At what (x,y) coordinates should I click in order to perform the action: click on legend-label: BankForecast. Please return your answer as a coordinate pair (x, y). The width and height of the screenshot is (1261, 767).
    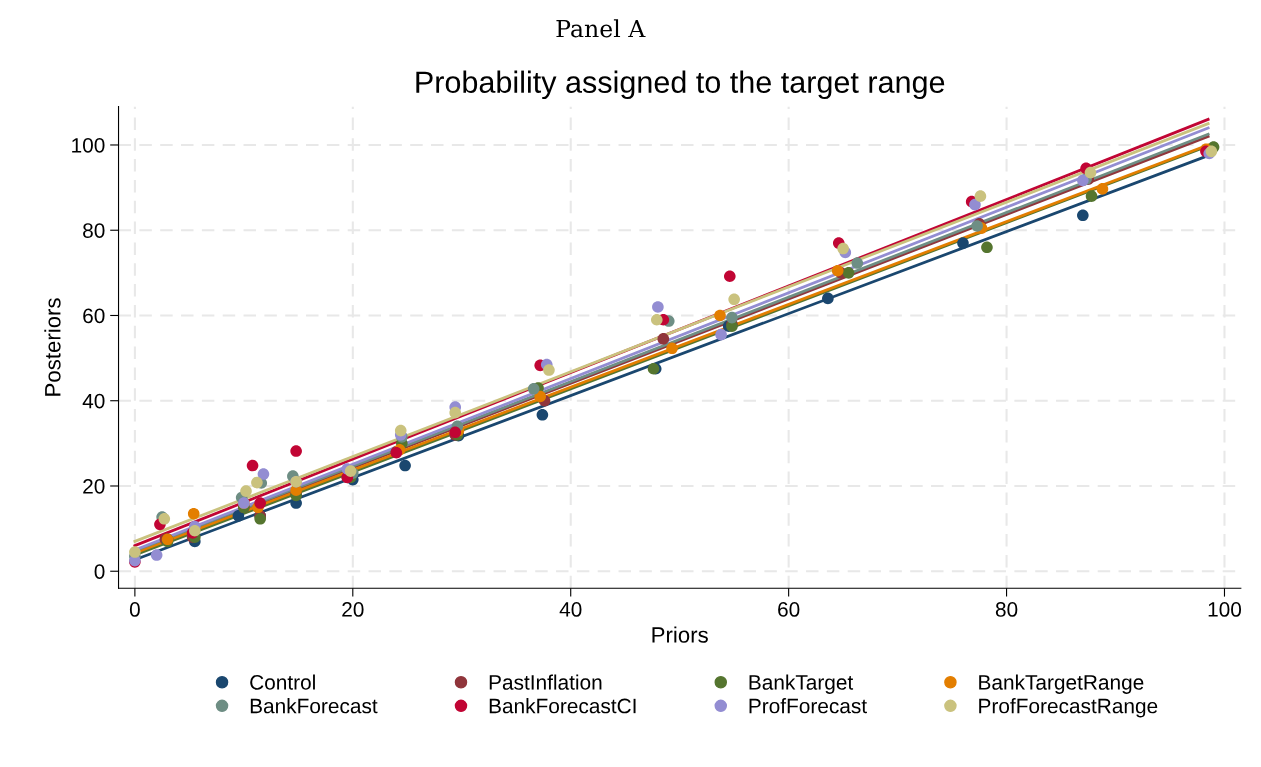
    Looking at the image, I should click on (314, 706).